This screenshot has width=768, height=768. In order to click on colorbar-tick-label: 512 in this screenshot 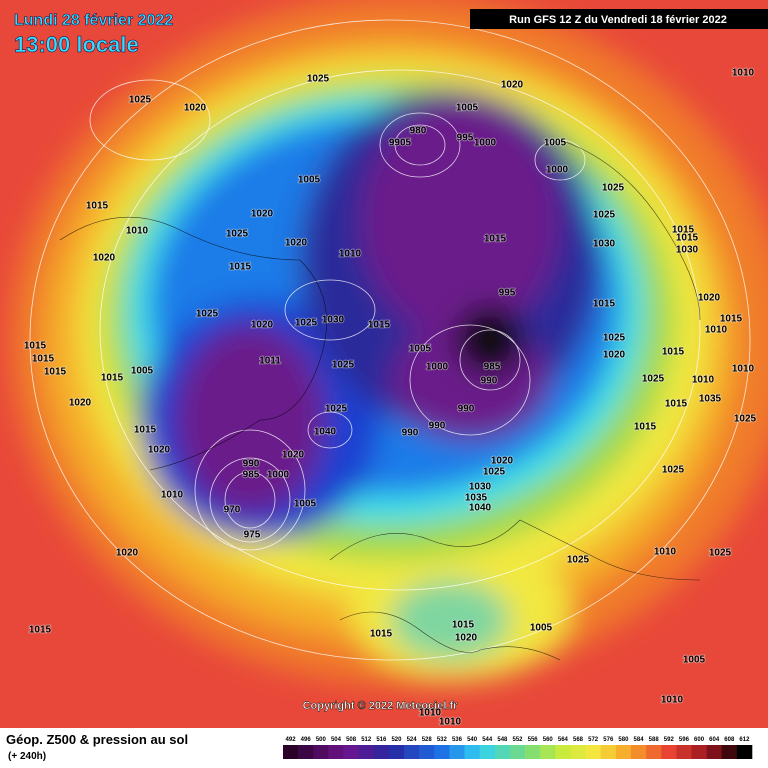, I will do `click(366, 740)`.